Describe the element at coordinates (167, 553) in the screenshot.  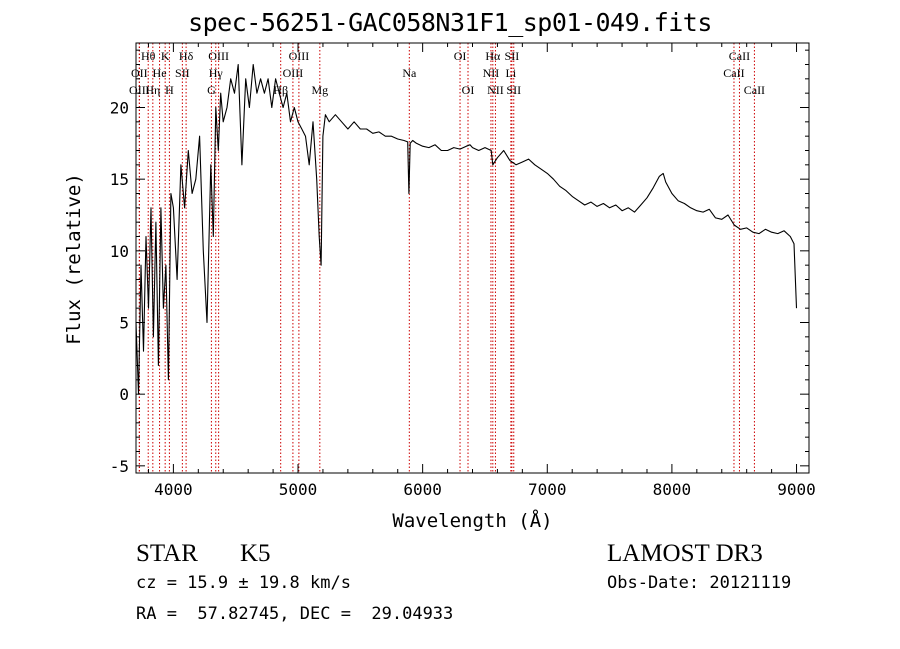
I see `object-class: STAR` at that location.